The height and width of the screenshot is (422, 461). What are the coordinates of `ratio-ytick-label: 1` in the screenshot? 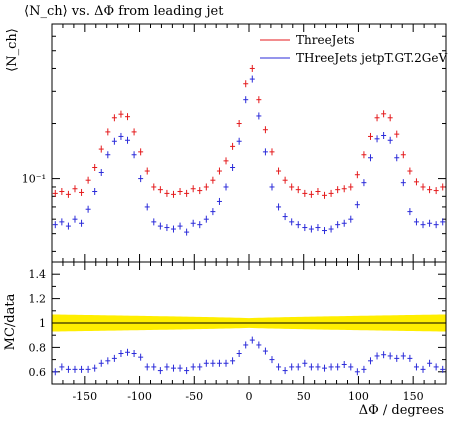 It's located at (42, 323).